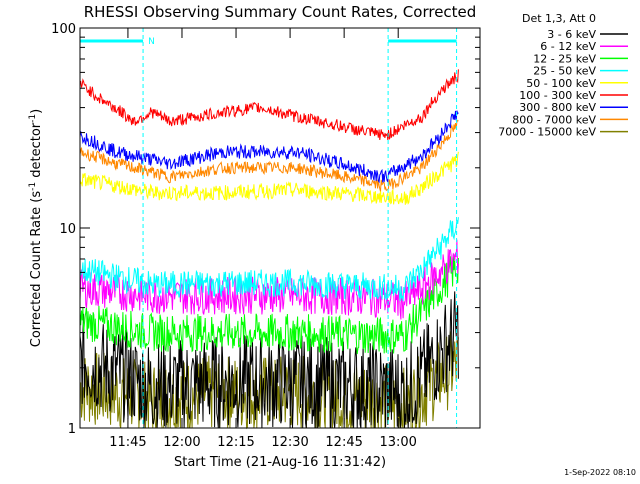  Describe the element at coordinates (36, 111) in the screenshot. I see `y-axis-label-part: )` at that location.